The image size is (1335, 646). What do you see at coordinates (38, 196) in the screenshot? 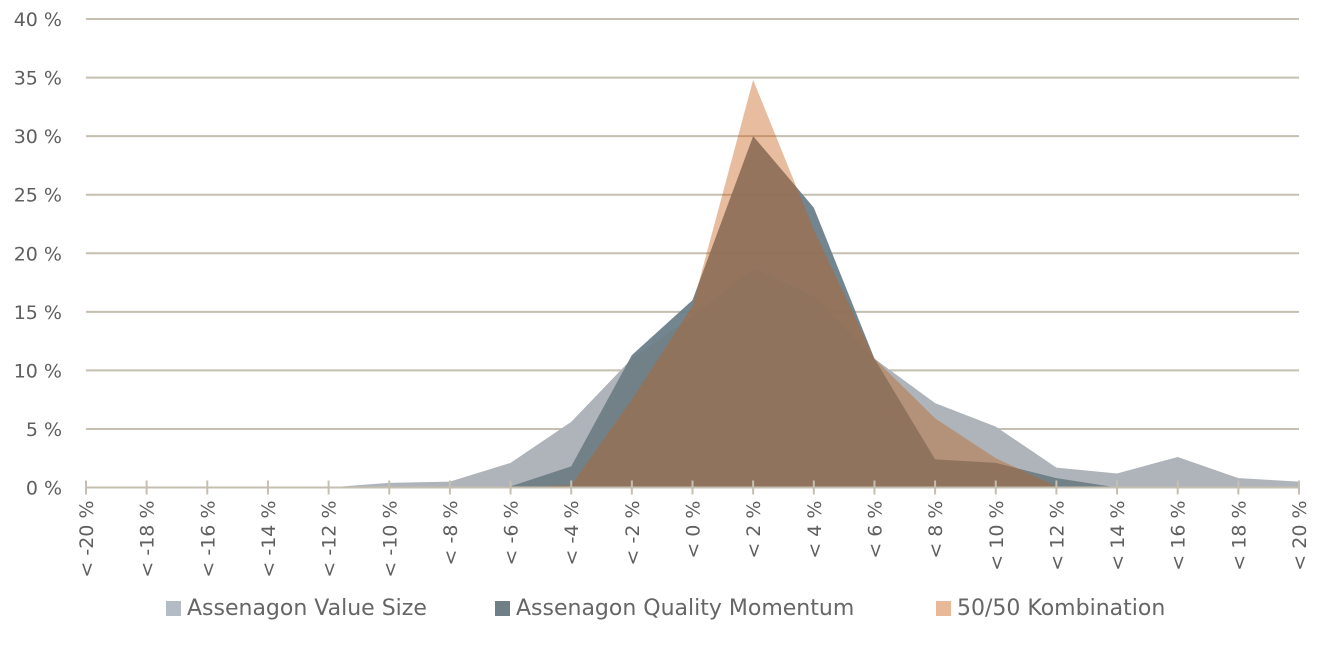
I see `y-tick-label: 25 %` at bounding box center [38, 196].